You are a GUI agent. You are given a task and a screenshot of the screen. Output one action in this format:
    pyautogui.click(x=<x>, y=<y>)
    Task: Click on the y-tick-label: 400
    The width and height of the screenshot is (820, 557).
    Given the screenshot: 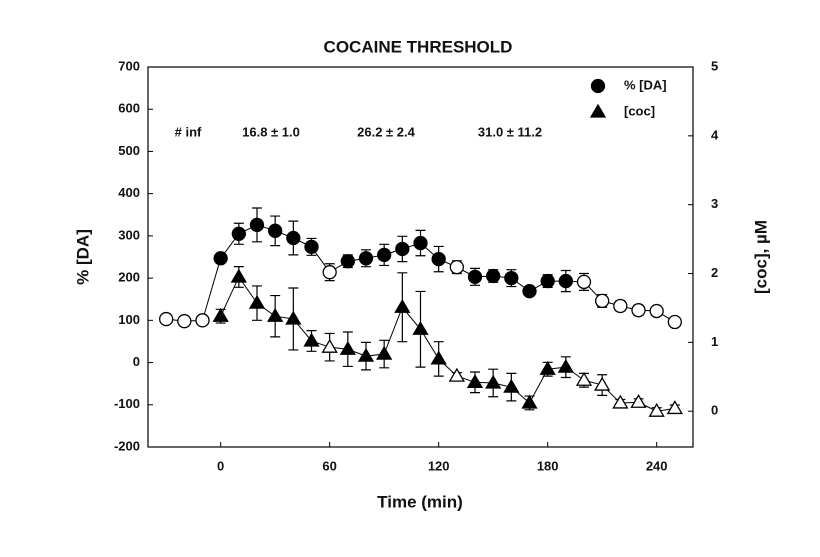 What is the action you would take?
    pyautogui.click(x=129, y=192)
    